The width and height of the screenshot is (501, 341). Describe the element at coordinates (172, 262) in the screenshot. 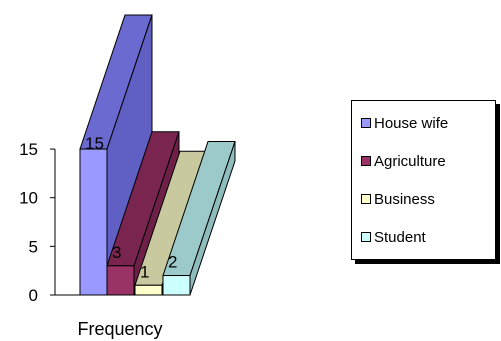

I see `data-label-student: 2` at that location.